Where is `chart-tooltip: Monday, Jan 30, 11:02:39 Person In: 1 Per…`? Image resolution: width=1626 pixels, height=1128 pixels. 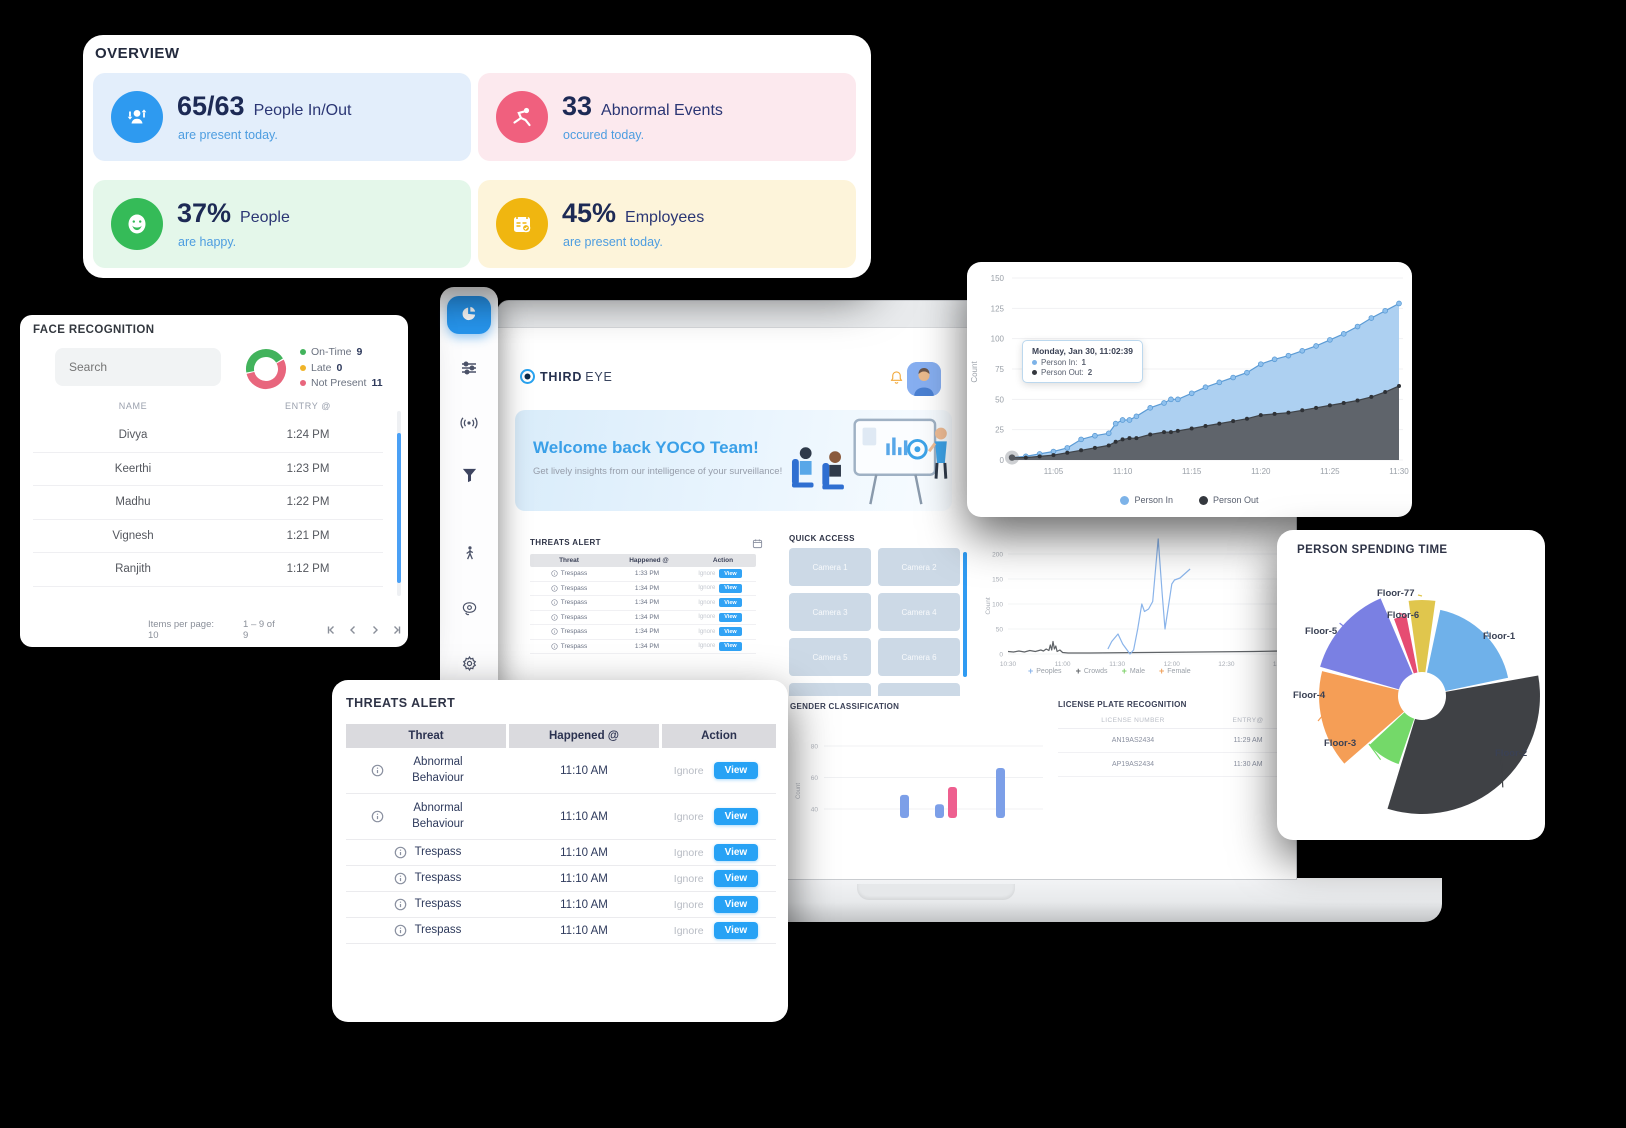
chart-tooltip: Monday, Jan 30, 11:02:39 Person In: 1 Per… is located at coordinates (1082, 361).